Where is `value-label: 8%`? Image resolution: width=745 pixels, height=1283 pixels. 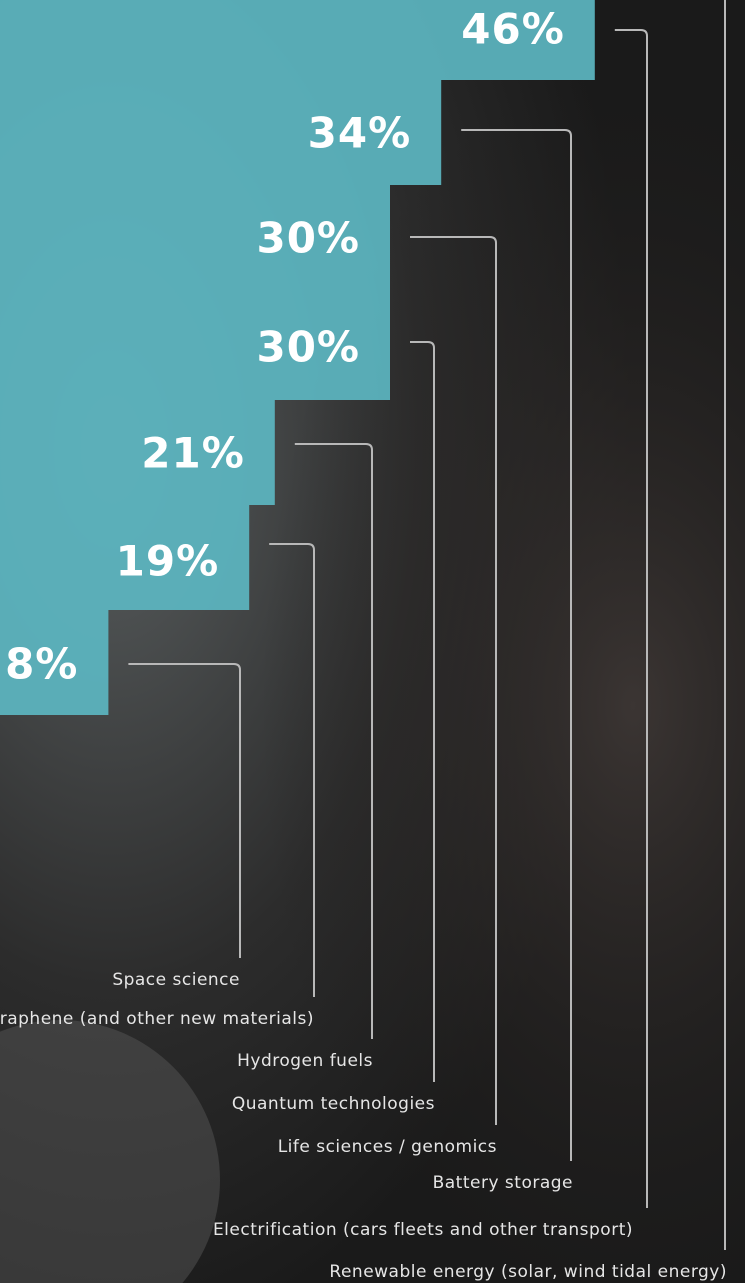
value-label: 8% is located at coordinates (41, 664).